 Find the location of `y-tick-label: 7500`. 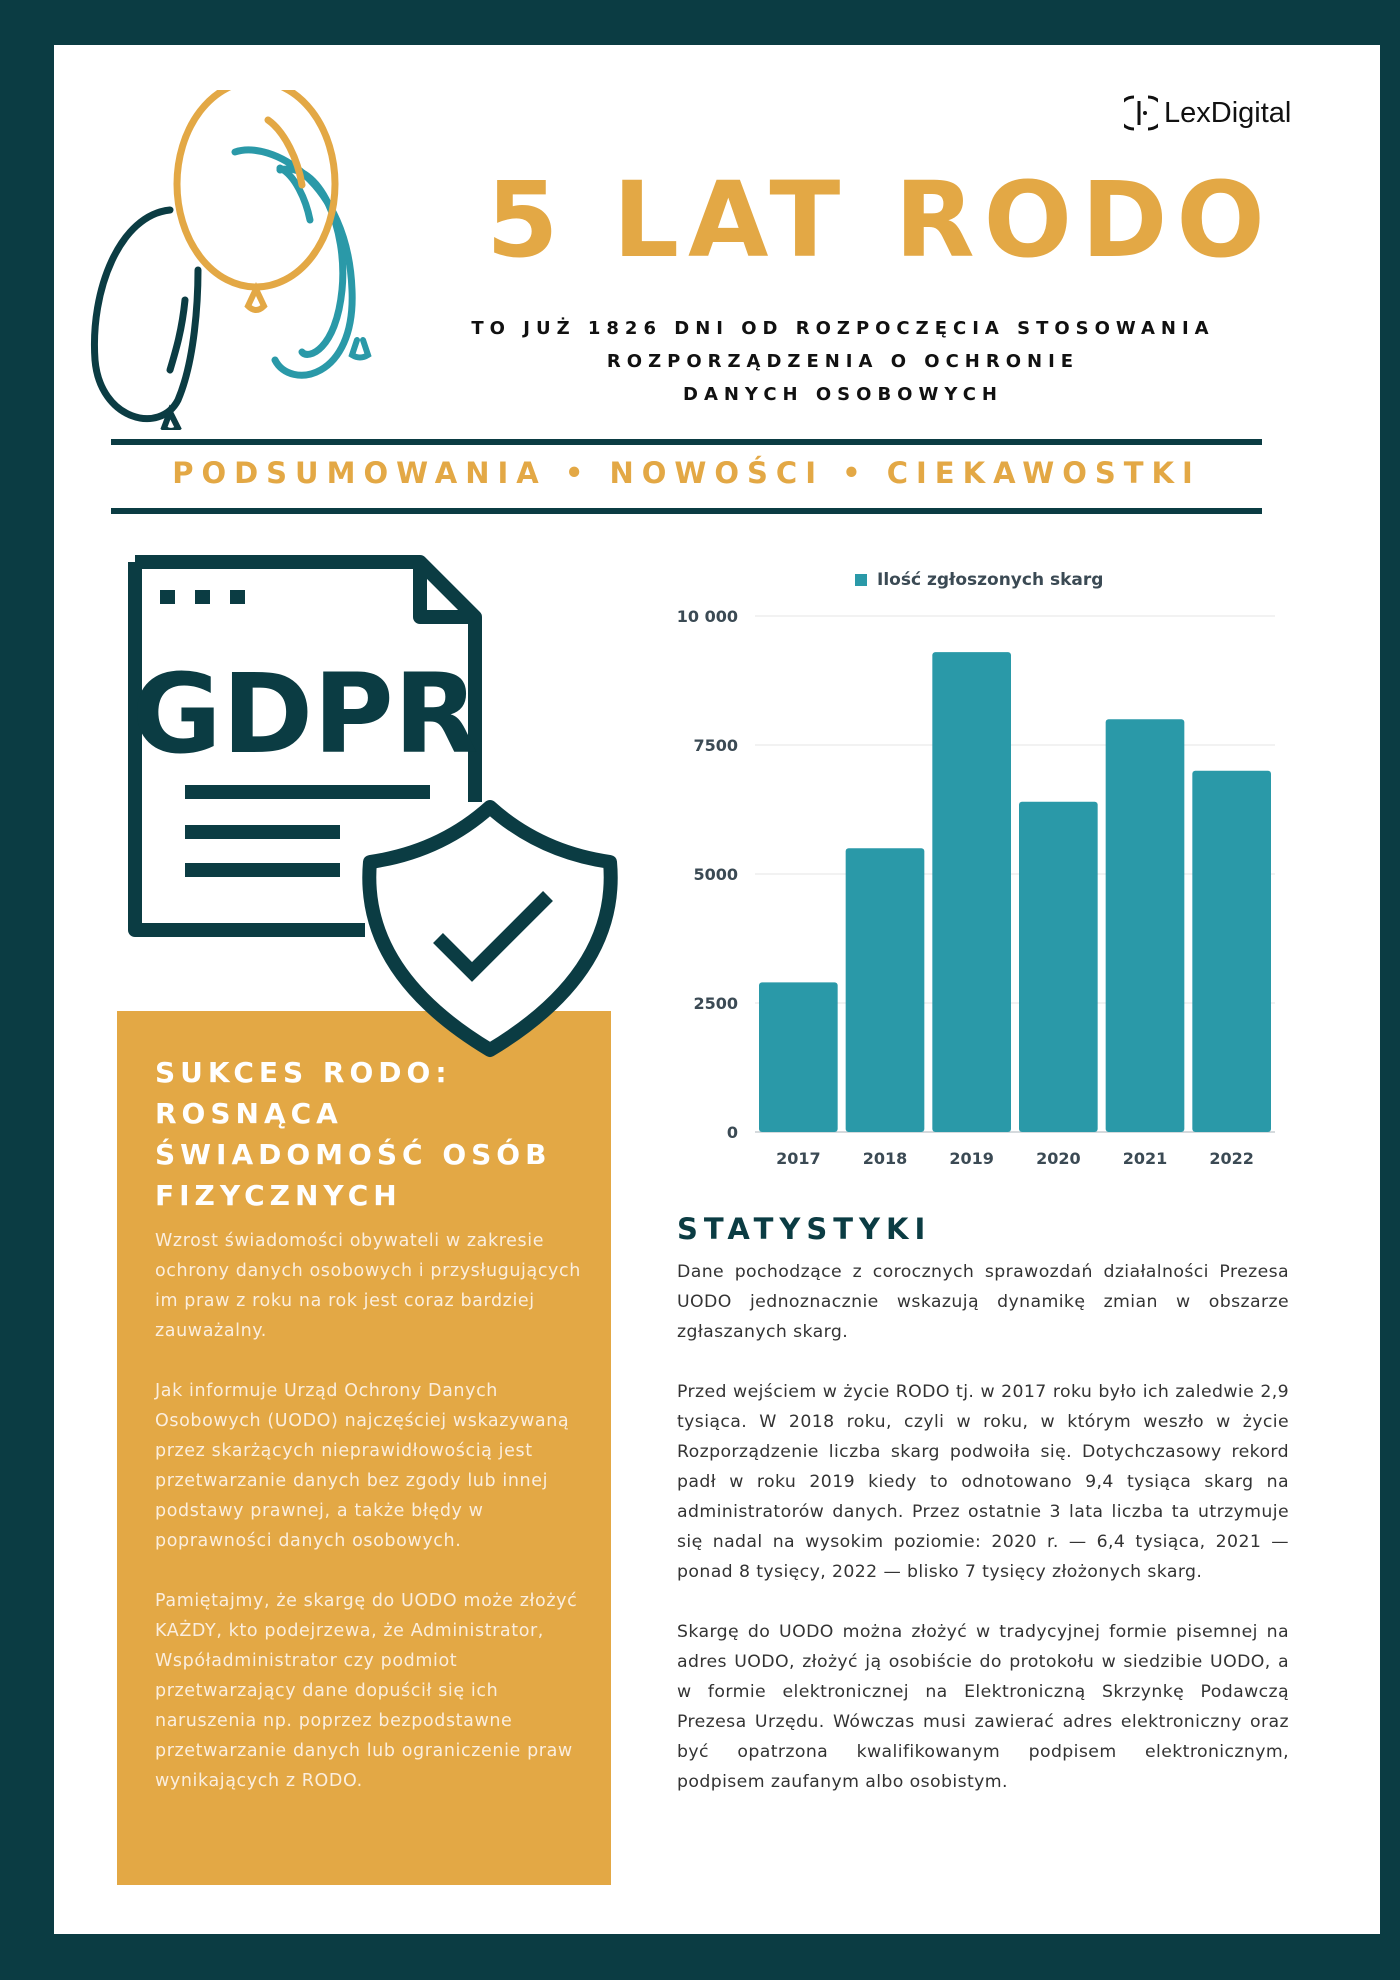

y-tick-label: 7500 is located at coordinates (715, 745).